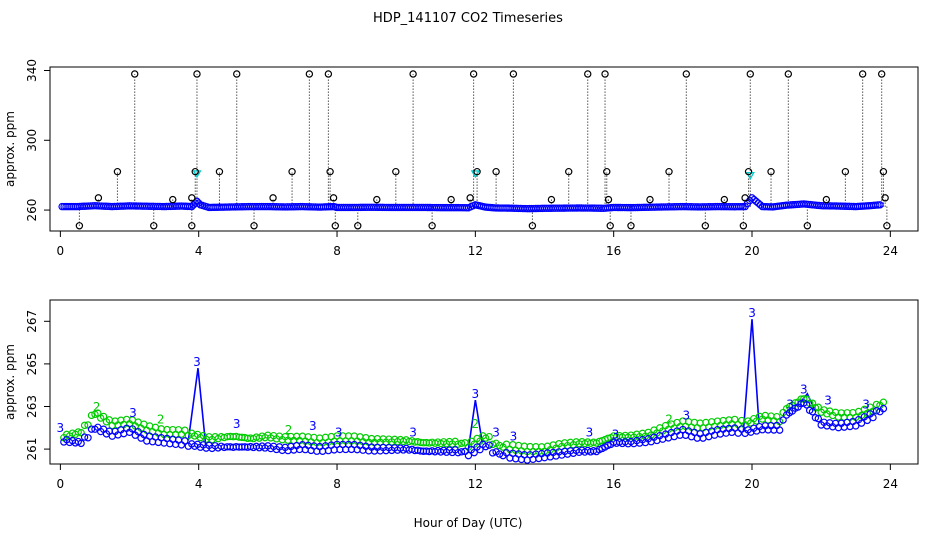  I want to click on top-x-tick-label: 0, so click(61, 251).